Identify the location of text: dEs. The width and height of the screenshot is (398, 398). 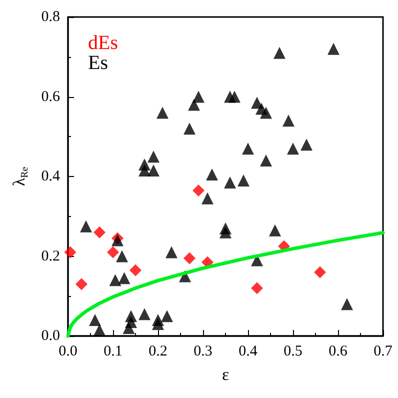
(103, 43).